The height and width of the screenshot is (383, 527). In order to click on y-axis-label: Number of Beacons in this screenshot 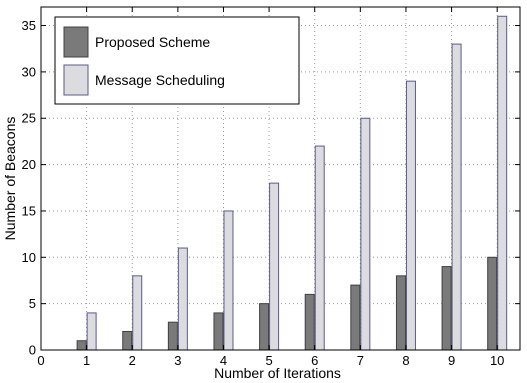, I will do `click(10, 179)`.